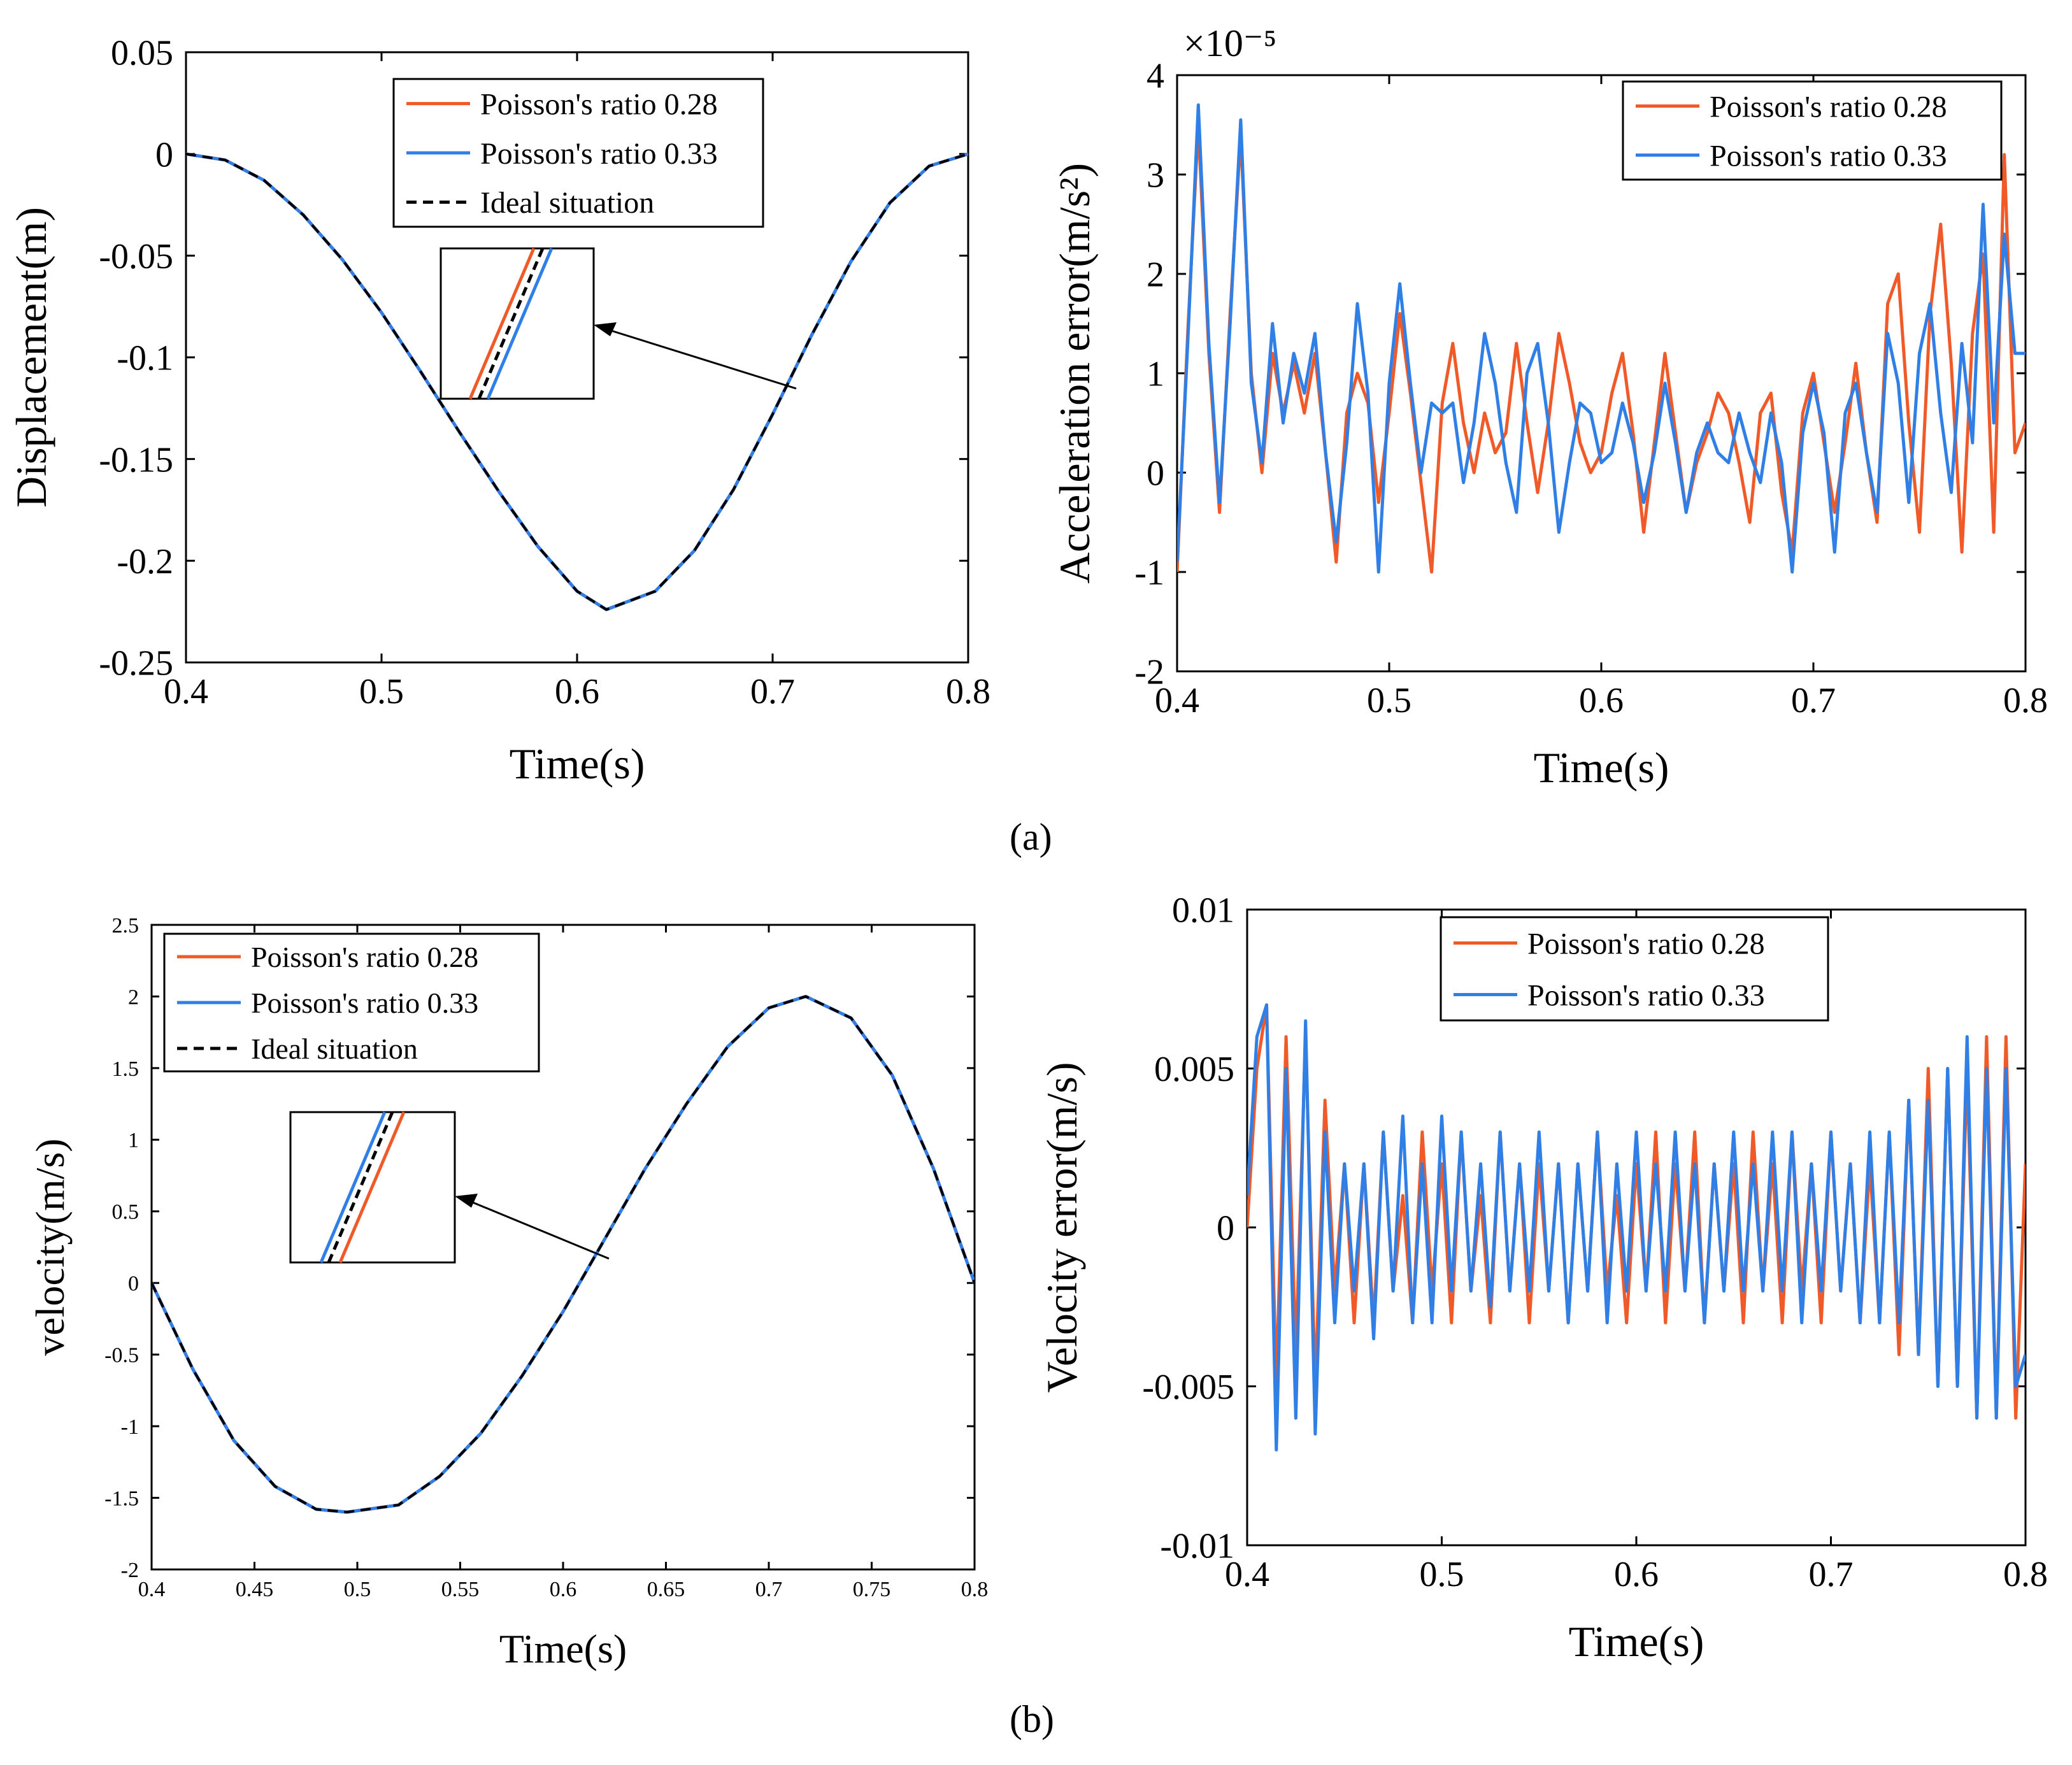  I want to click on y-tick-label: -0.15, so click(136, 460).